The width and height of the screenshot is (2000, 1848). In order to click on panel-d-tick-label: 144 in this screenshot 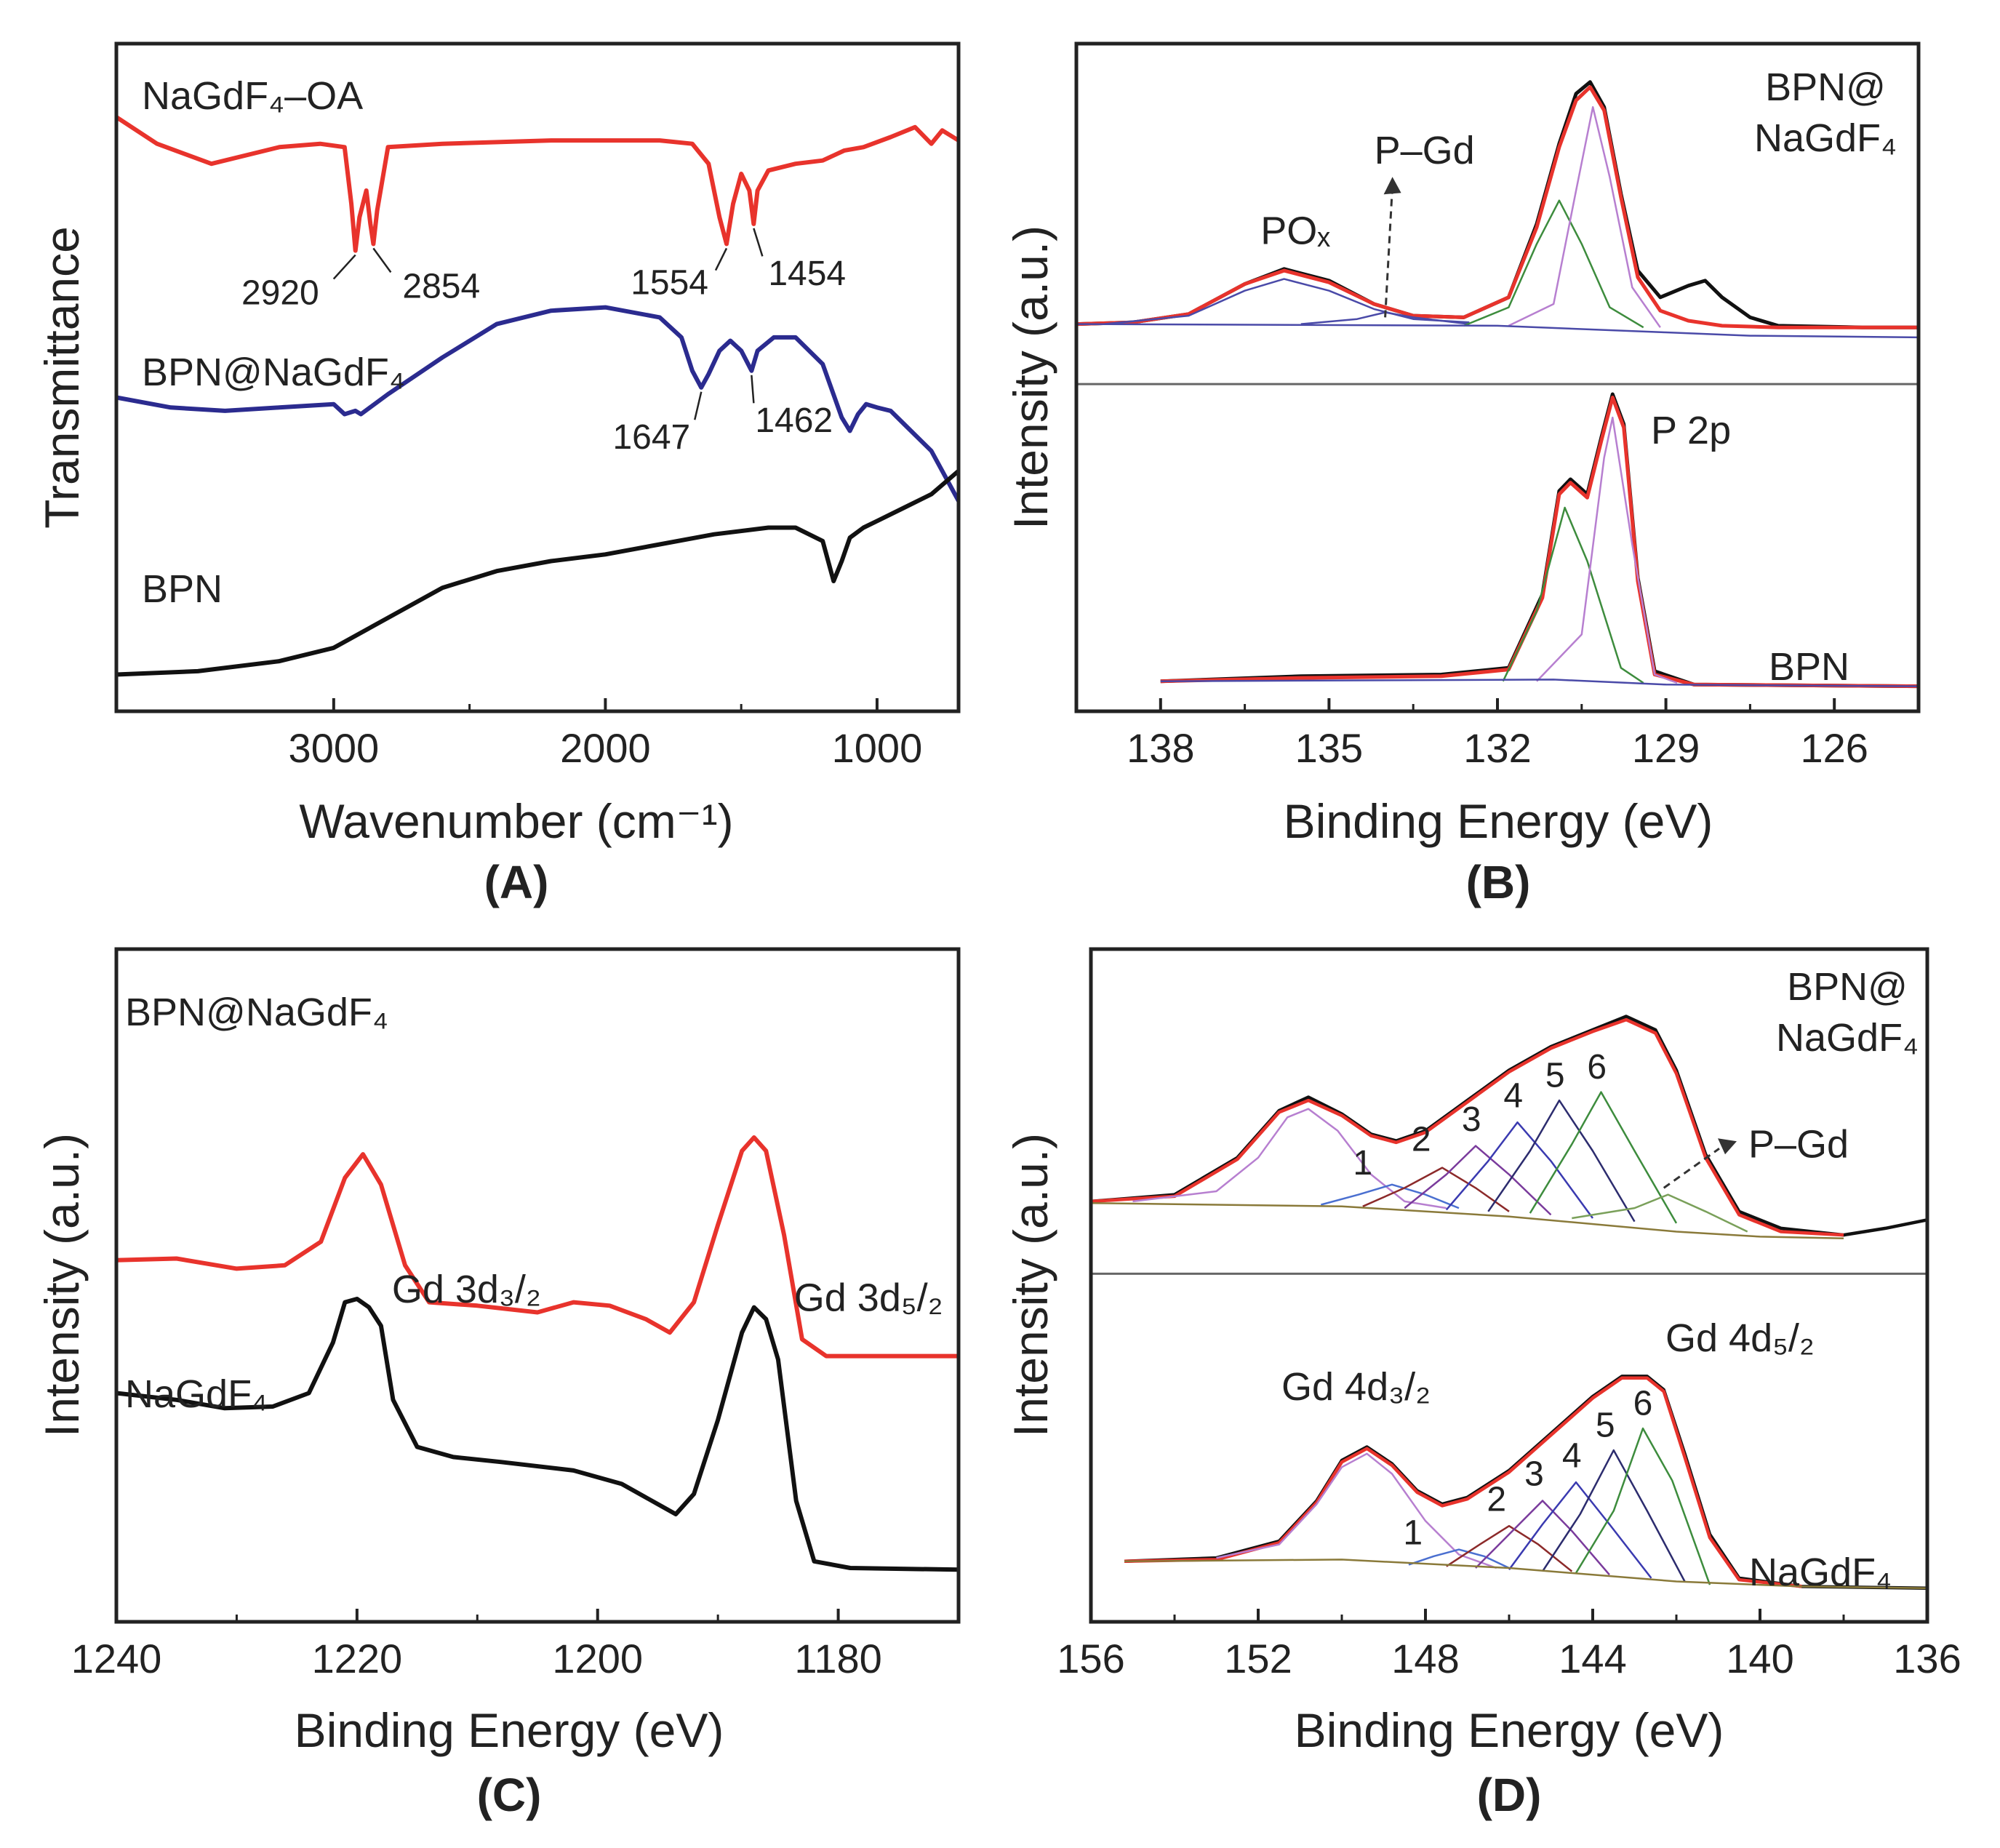, I will do `click(1592, 1658)`.